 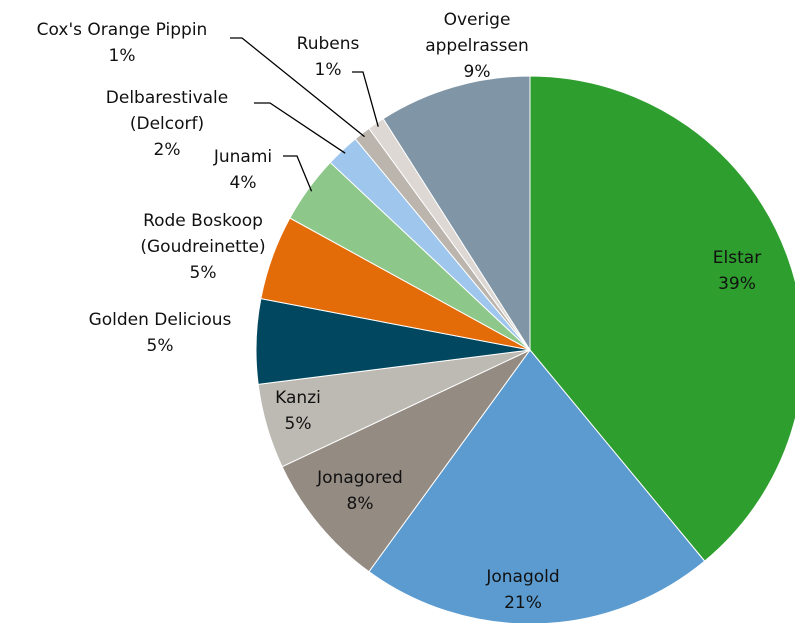 I want to click on value-label: 9%, so click(x=477, y=72).